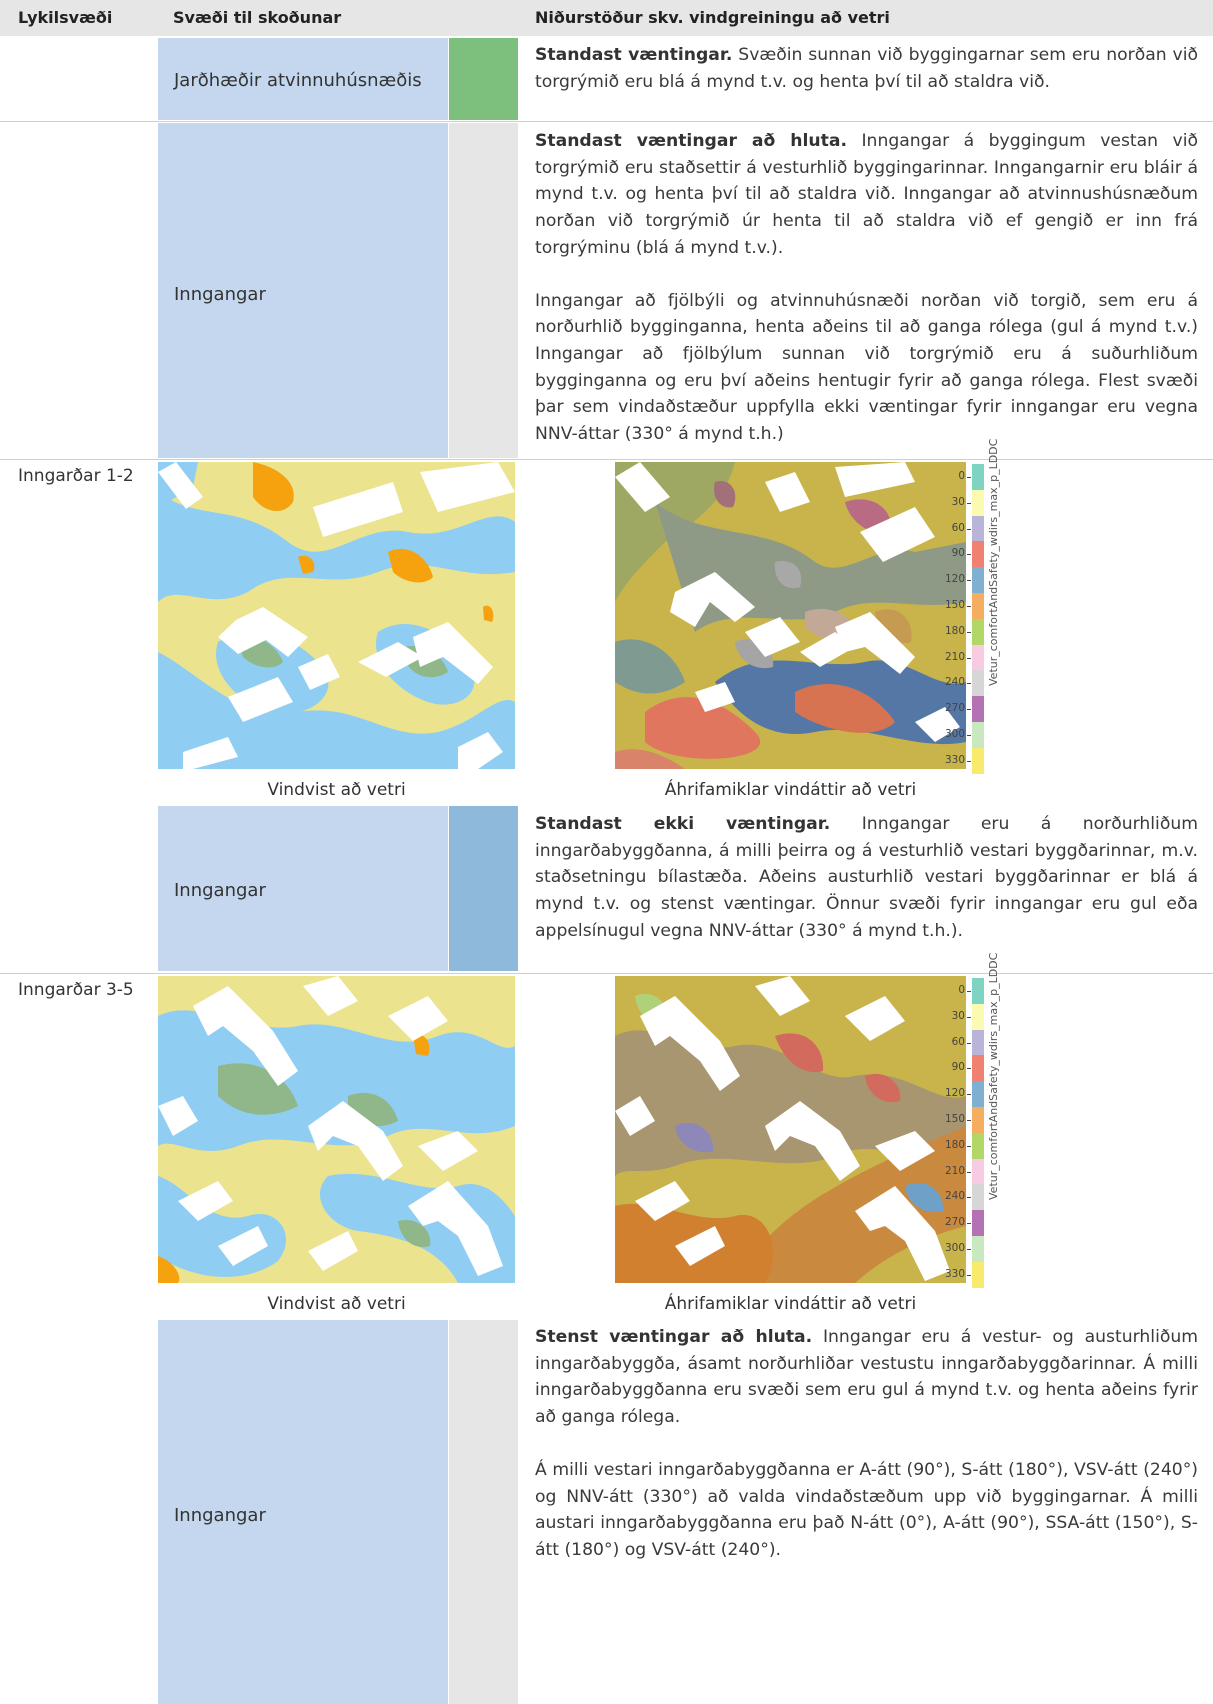  I want to click on area-label: Jarðhæðir atvinnuhúsnæðis, so click(298, 80).